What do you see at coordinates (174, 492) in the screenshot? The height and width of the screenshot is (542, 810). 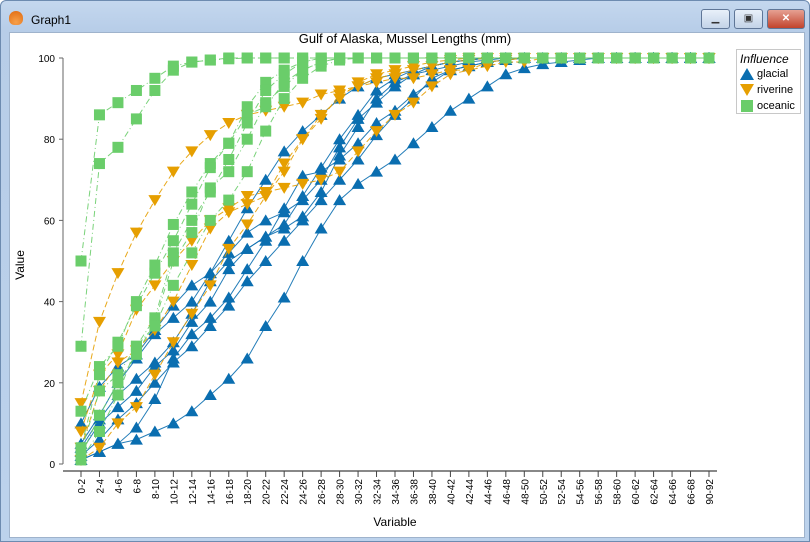 I see `x-tick-label: 10-12` at bounding box center [174, 492].